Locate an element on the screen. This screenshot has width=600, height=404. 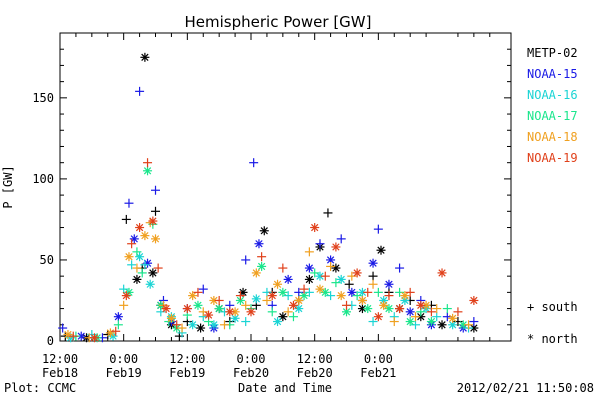
x-tick-label-date: Feb19 is located at coordinates (124, 373).